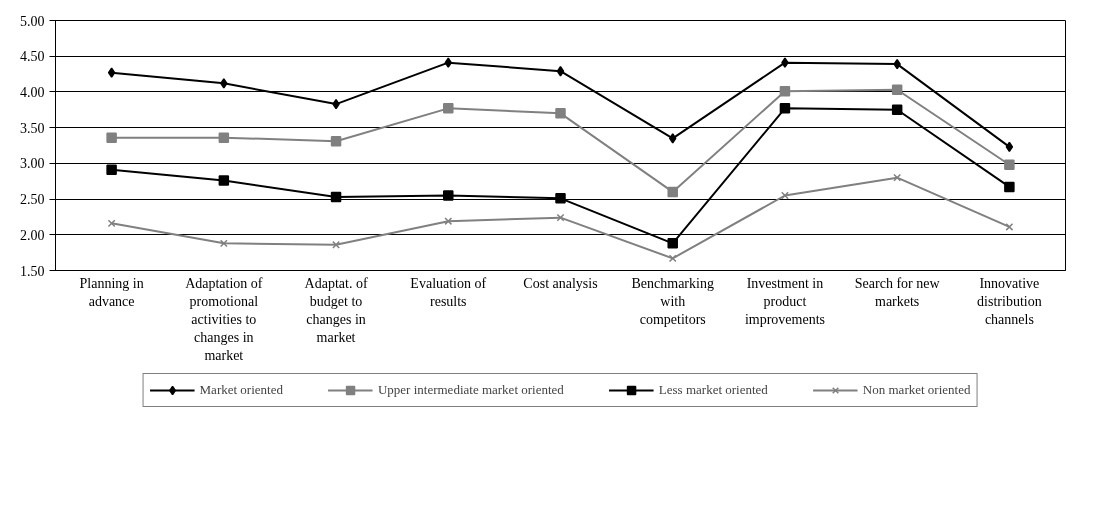 Image resolution: width=1107 pixels, height=510 pixels. I want to click on x-tick-label: Adaptat. of budget to changes in market, so click(336, 310).